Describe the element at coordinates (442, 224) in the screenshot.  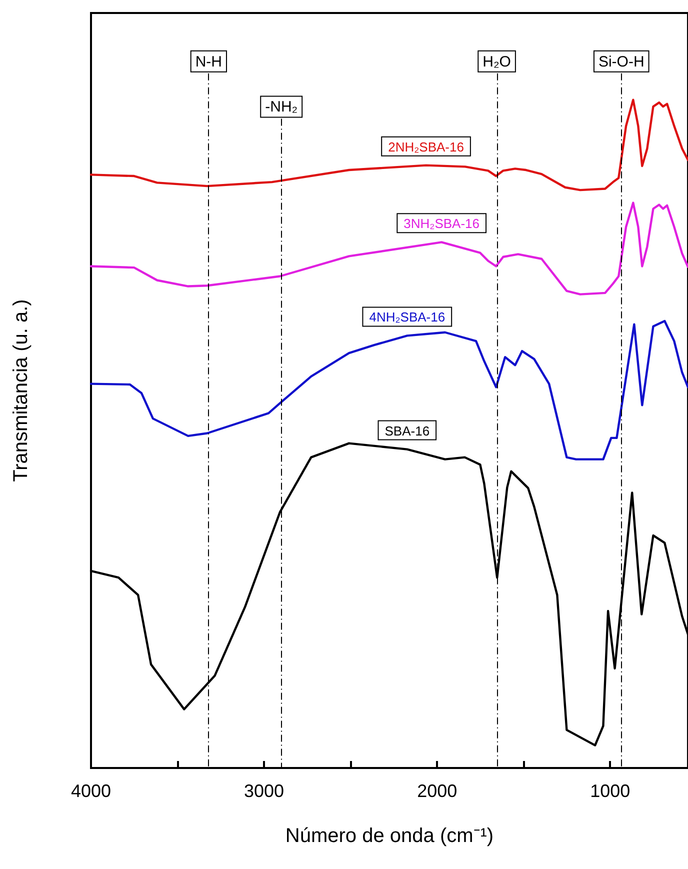
I see `series-label: 3NH₂SBA-16` at that location.